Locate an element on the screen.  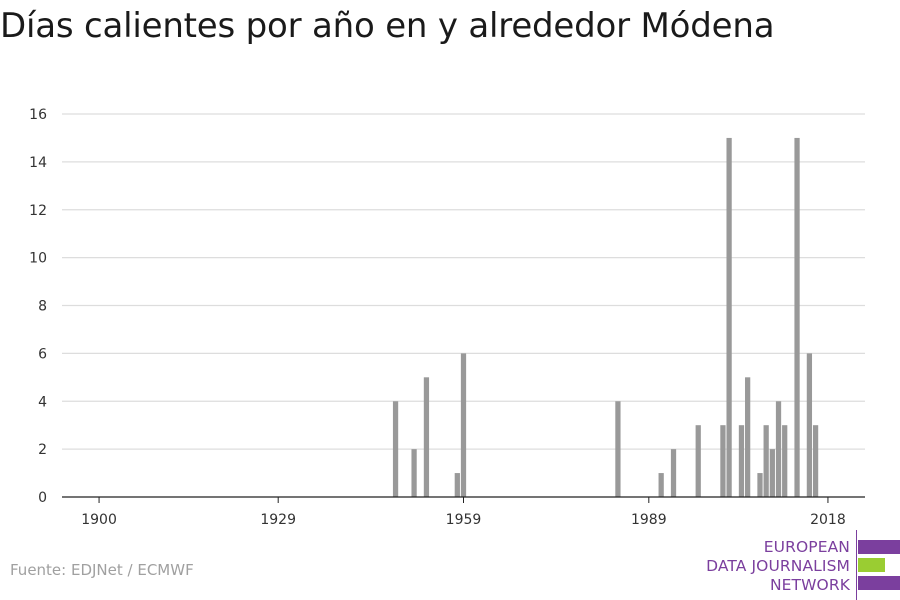
y-tick-label: 4 is located at coordinates (42, 402).